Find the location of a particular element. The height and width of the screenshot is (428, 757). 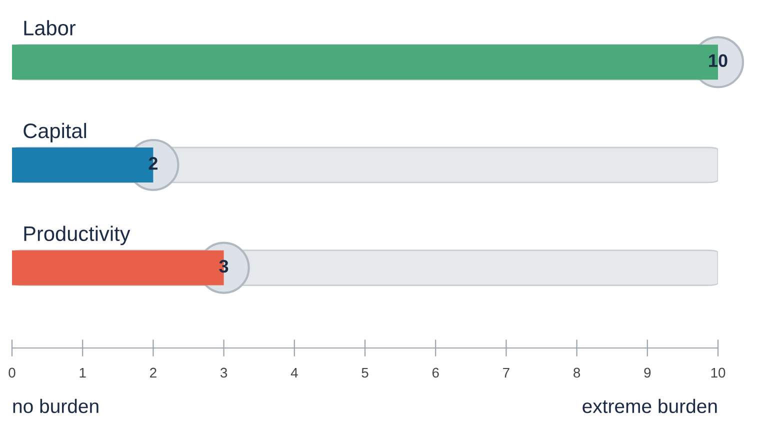

x-tick-label: 8 is located at coordinates (577, 373).